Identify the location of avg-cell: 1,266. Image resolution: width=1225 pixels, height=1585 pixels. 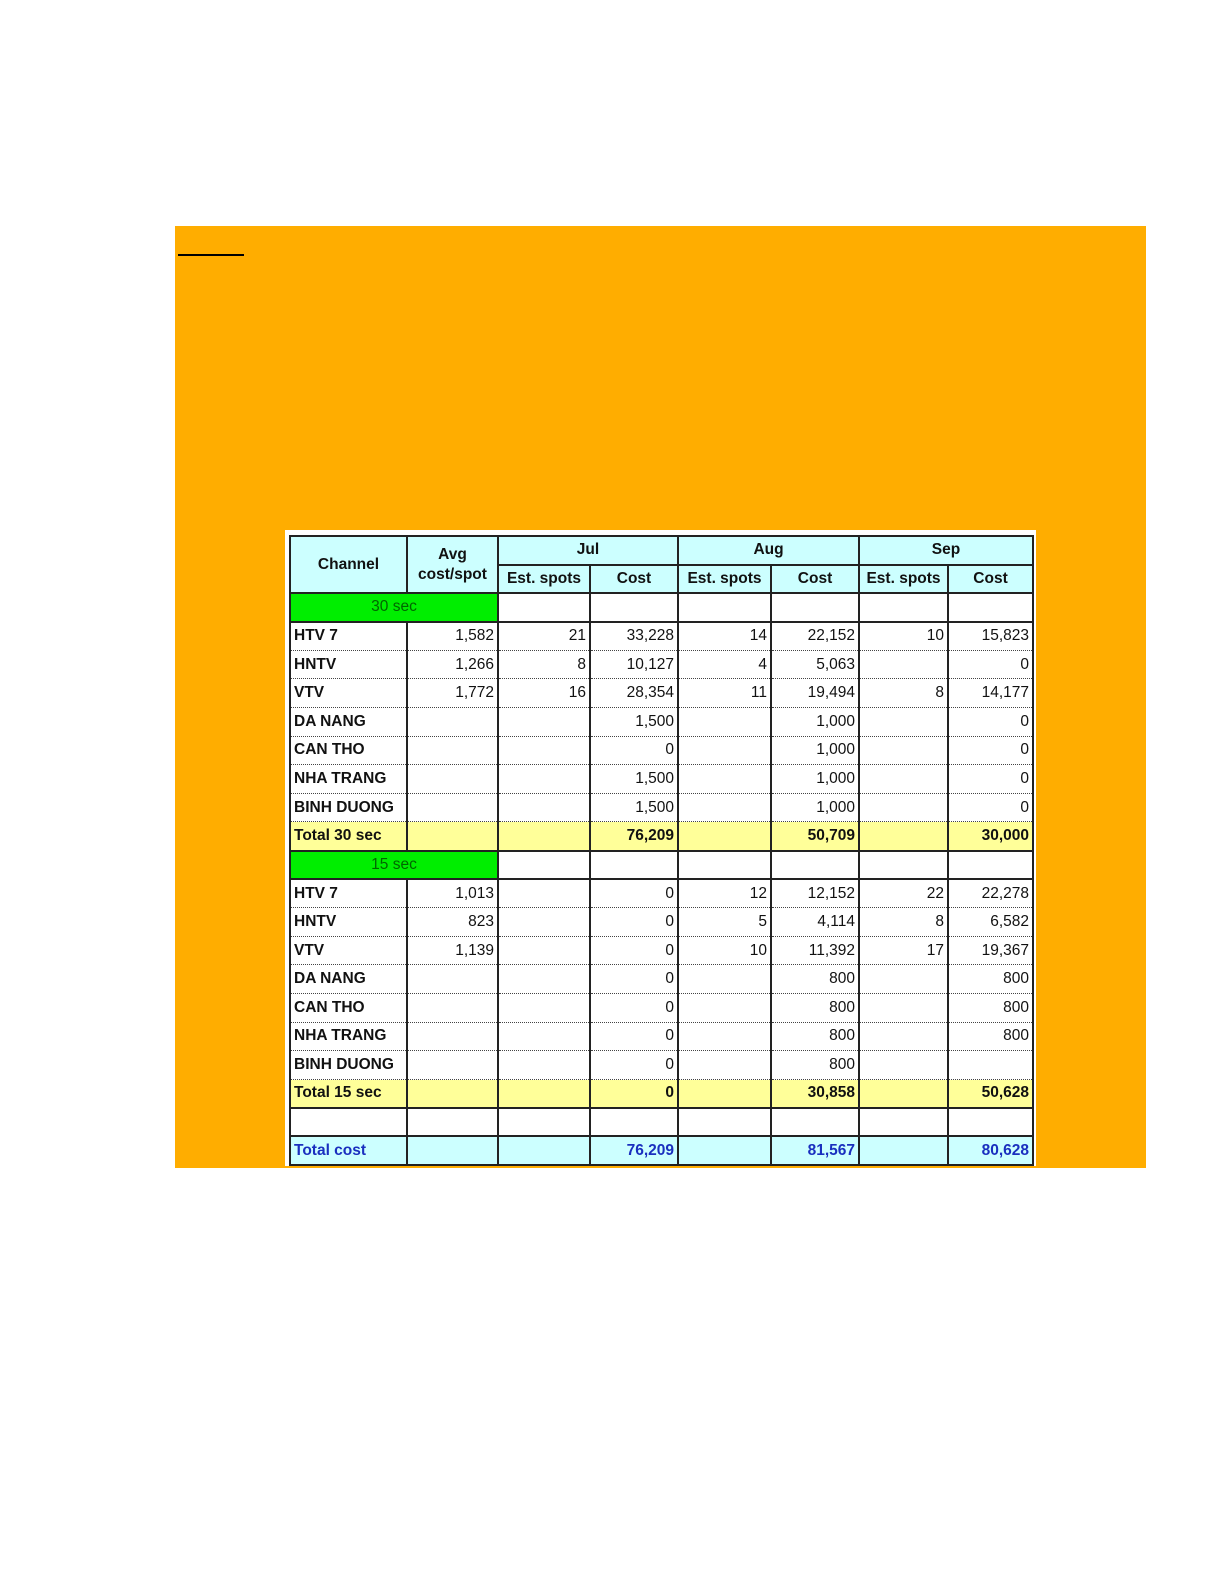
(452, 665).